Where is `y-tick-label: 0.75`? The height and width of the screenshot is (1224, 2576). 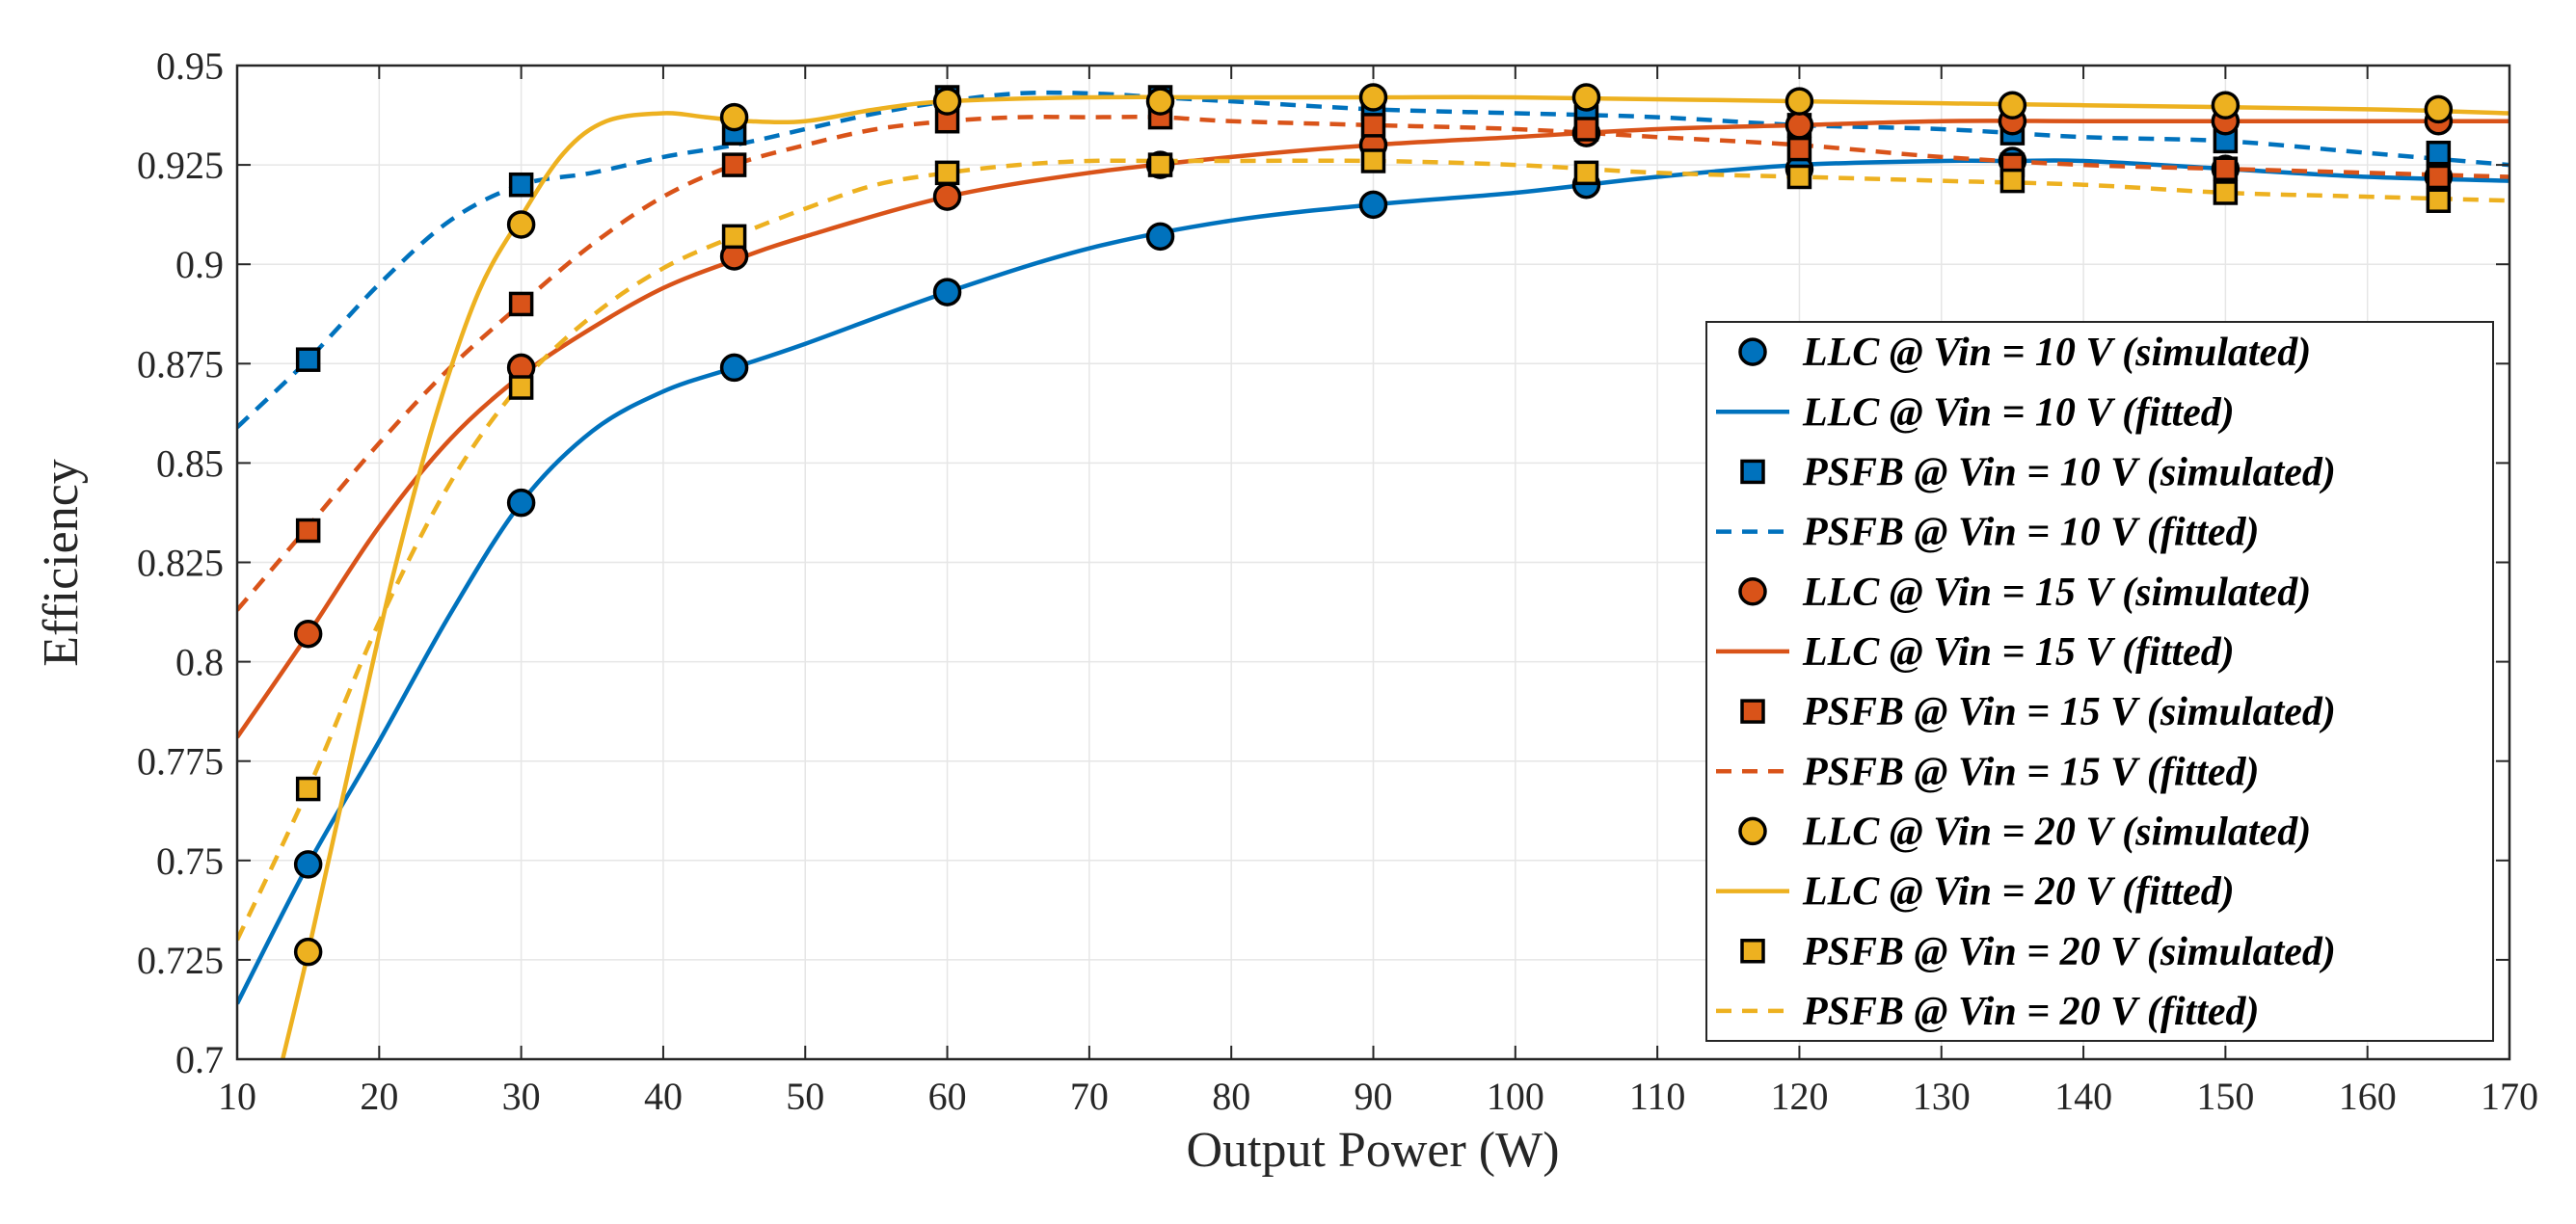
y-tick-label: 0.75 is located at coordinates (190, 861).